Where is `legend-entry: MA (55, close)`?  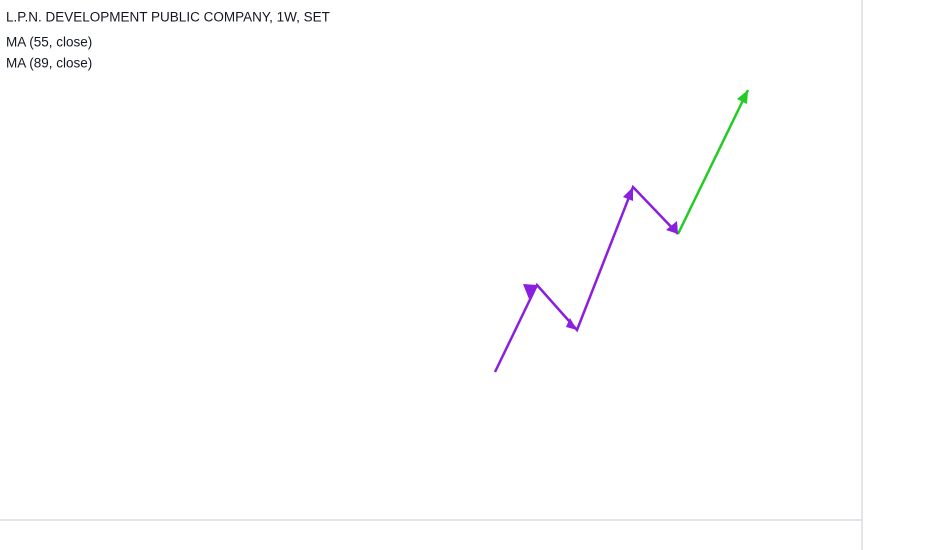
legend-entry: MA (55, close) is located at coordinates (49, 42).